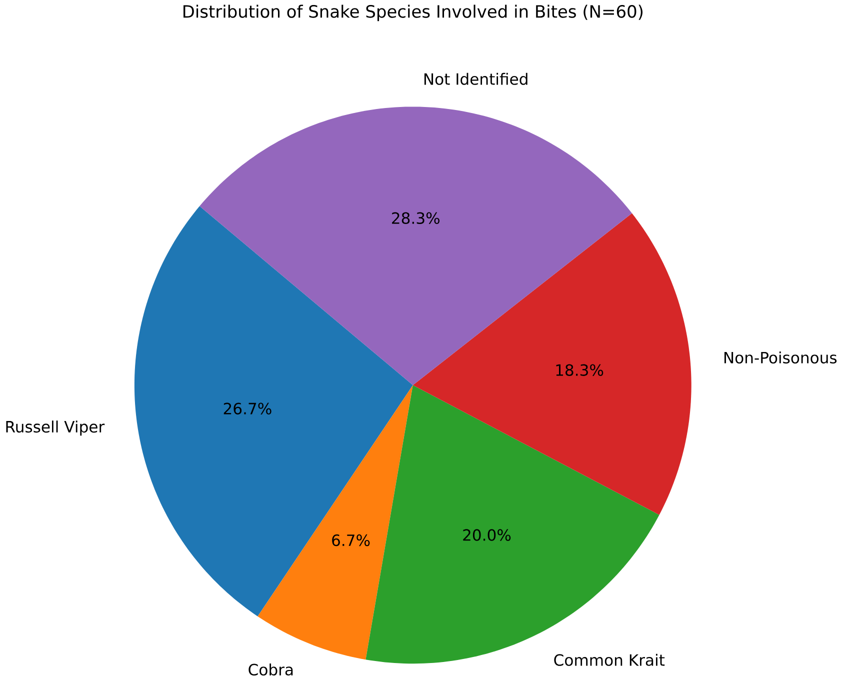  What do you see at coordinates (780, 357) in the screenshot?
I see `slice-label: Non-Poisonous` at bounding box center [780, 357].